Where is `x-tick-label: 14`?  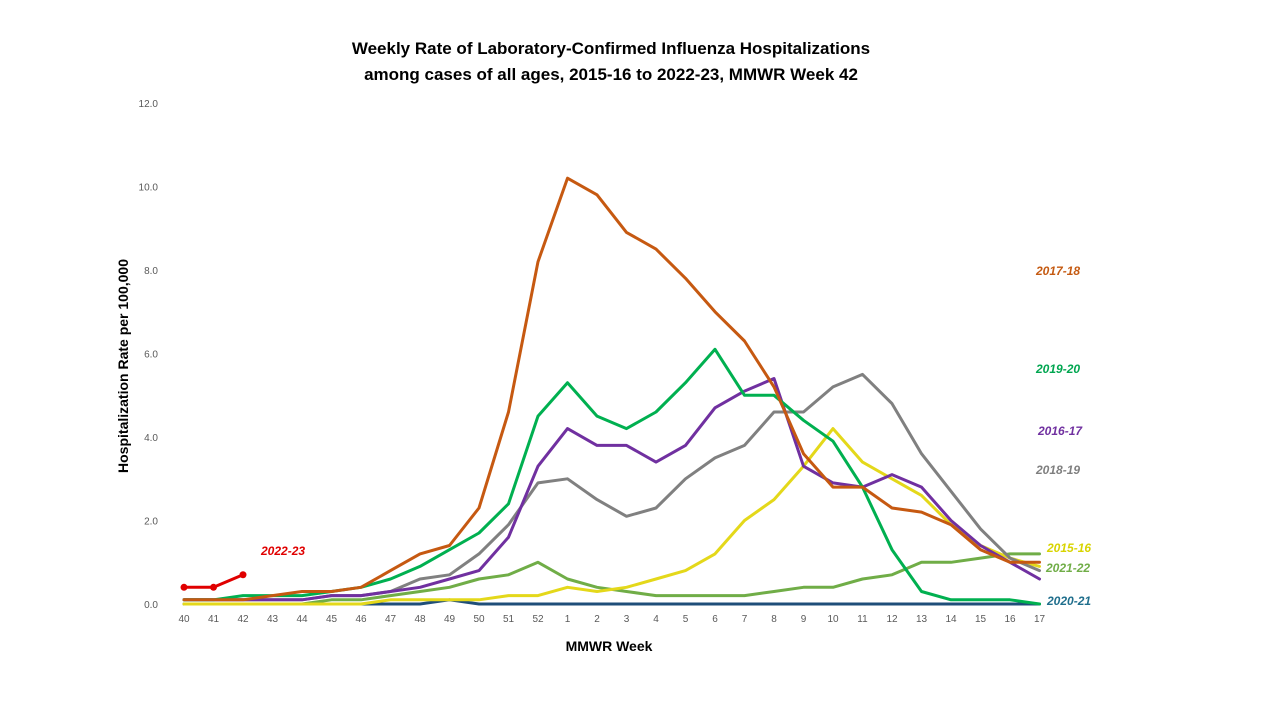 x-tick-label: 14 is located at coordinates (951, 619).